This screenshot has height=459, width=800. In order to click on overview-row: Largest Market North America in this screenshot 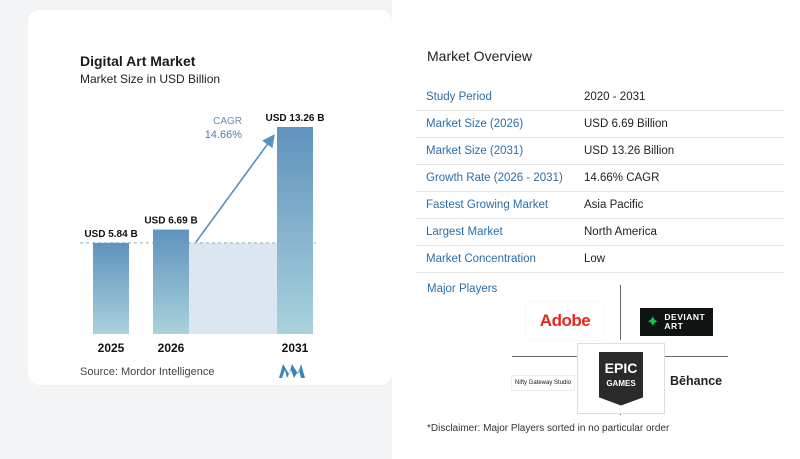, I will do `click(600, 232)`.